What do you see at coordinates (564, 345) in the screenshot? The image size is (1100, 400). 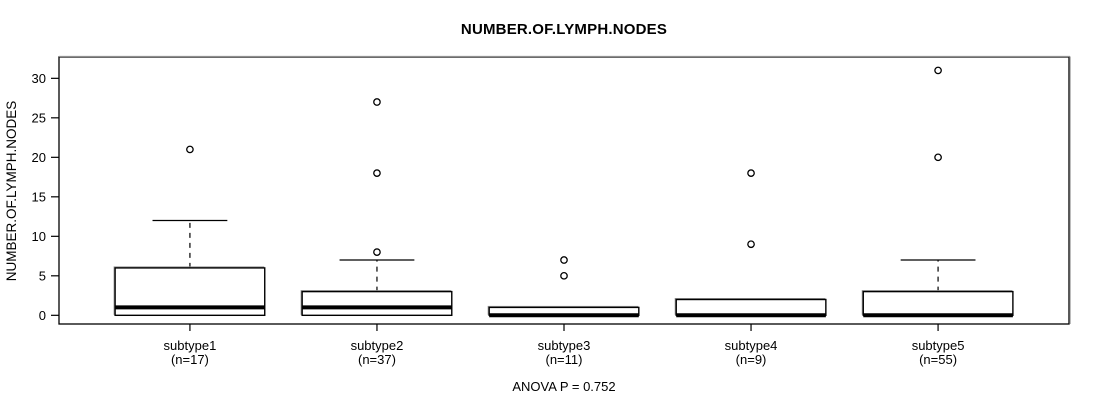 I see `x-tick-label: subtype3` at bounding box center [564, 345].